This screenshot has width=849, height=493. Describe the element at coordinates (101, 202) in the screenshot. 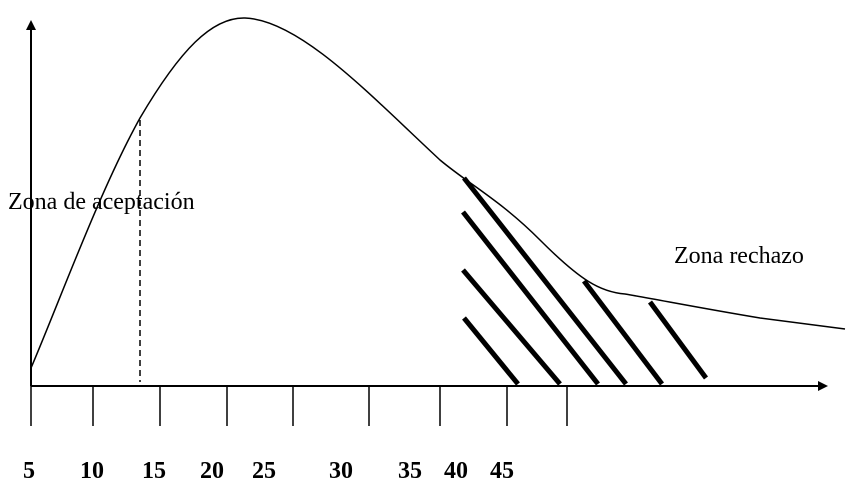

I see `acceptance-zone-label: Zona de aceptación` at that location.